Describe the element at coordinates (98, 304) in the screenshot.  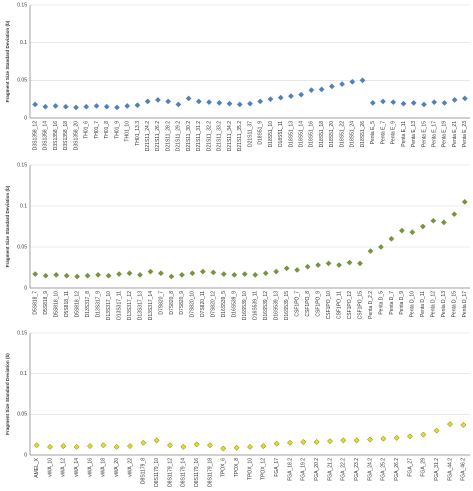
I see `x-tick-label: D13S317_9` at that location.